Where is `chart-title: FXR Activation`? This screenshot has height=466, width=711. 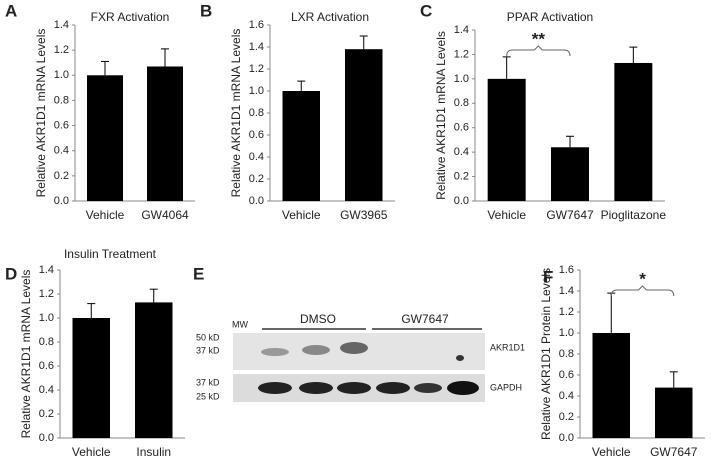
chart-title: FXR Activation is located at coordinates (130, 17).